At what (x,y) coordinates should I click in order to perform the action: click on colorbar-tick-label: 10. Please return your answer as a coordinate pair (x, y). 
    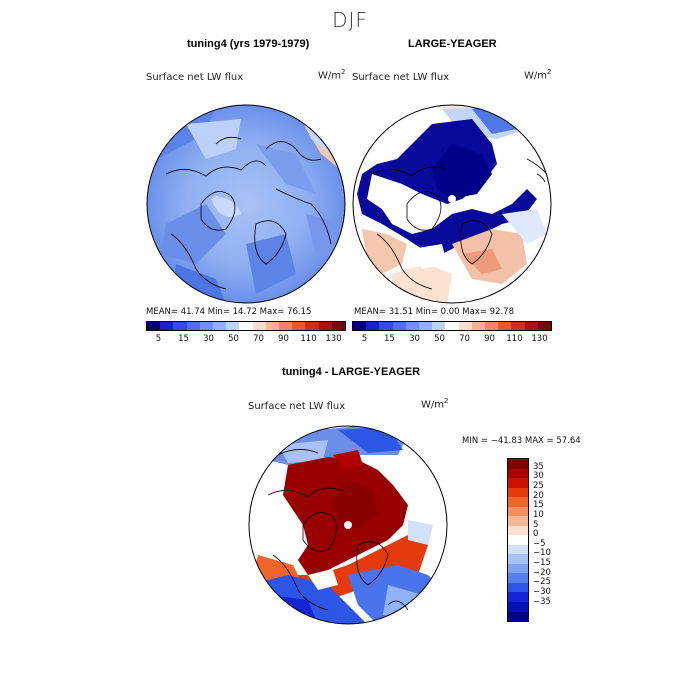
    Looking at the image, I should click on (538, 514).